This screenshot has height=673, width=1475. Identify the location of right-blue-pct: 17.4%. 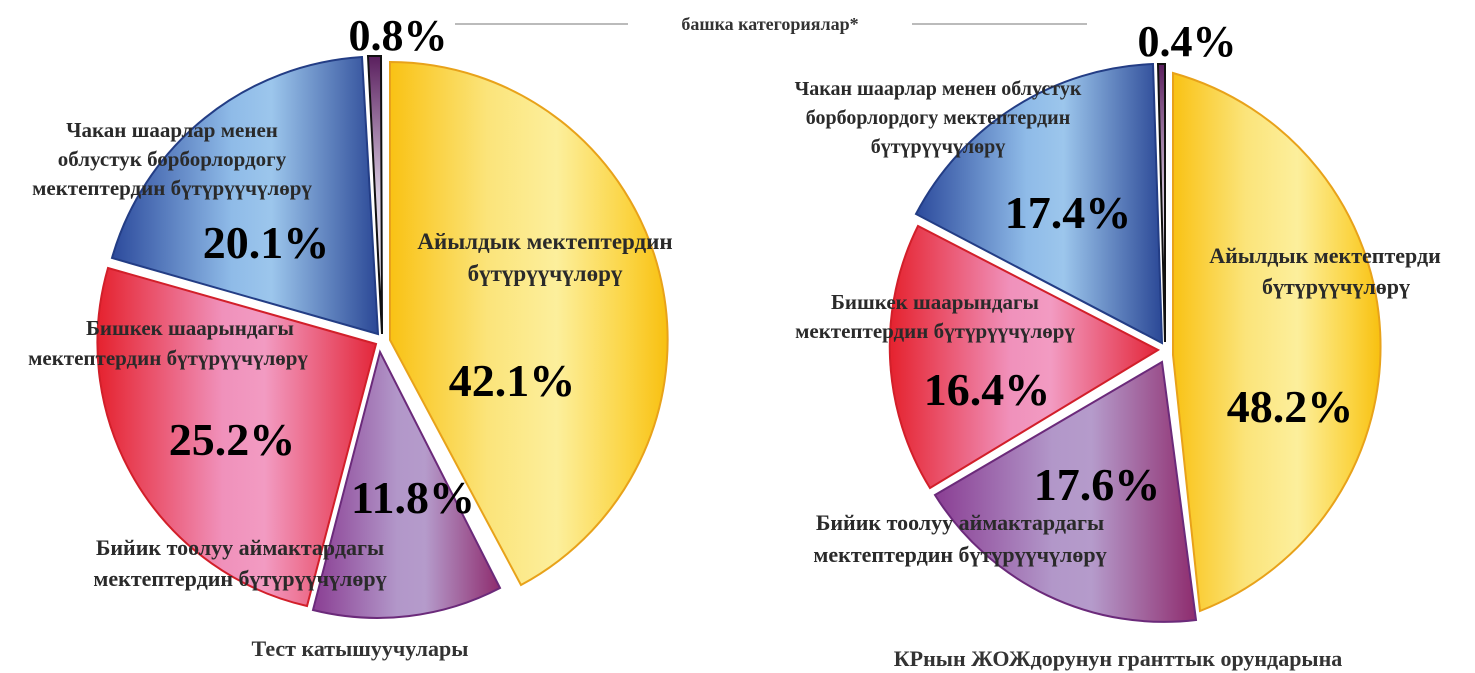
(1068, 212).